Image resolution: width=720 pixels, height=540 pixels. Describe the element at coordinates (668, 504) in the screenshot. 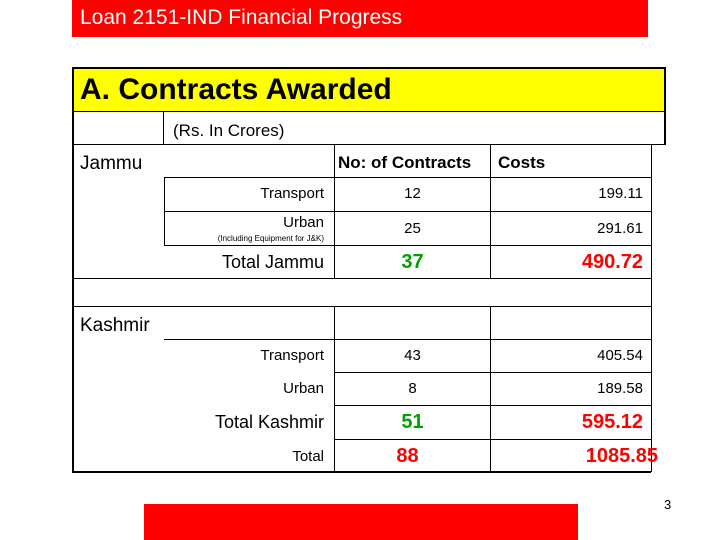

I see `page-number: 3` at that location.